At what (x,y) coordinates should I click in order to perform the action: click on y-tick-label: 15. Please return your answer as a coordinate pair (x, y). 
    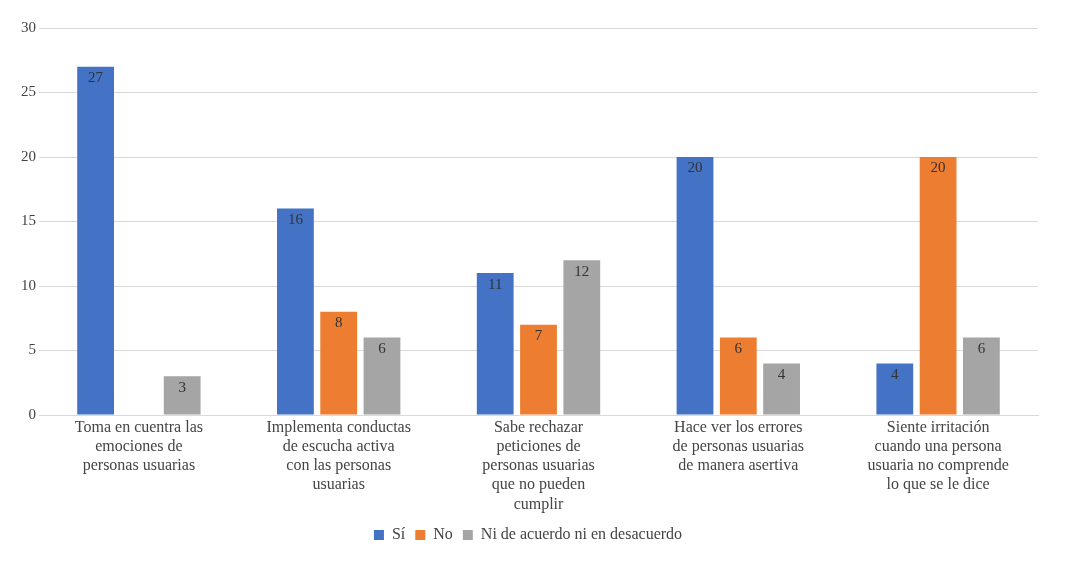
    Looking at the image, I should click on (28, 220).